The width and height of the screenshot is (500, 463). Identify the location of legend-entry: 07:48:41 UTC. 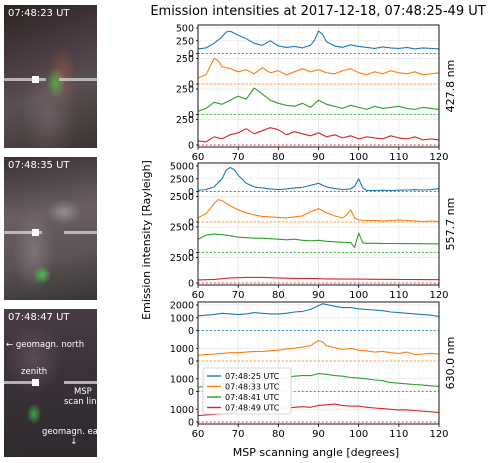
(252, 397).